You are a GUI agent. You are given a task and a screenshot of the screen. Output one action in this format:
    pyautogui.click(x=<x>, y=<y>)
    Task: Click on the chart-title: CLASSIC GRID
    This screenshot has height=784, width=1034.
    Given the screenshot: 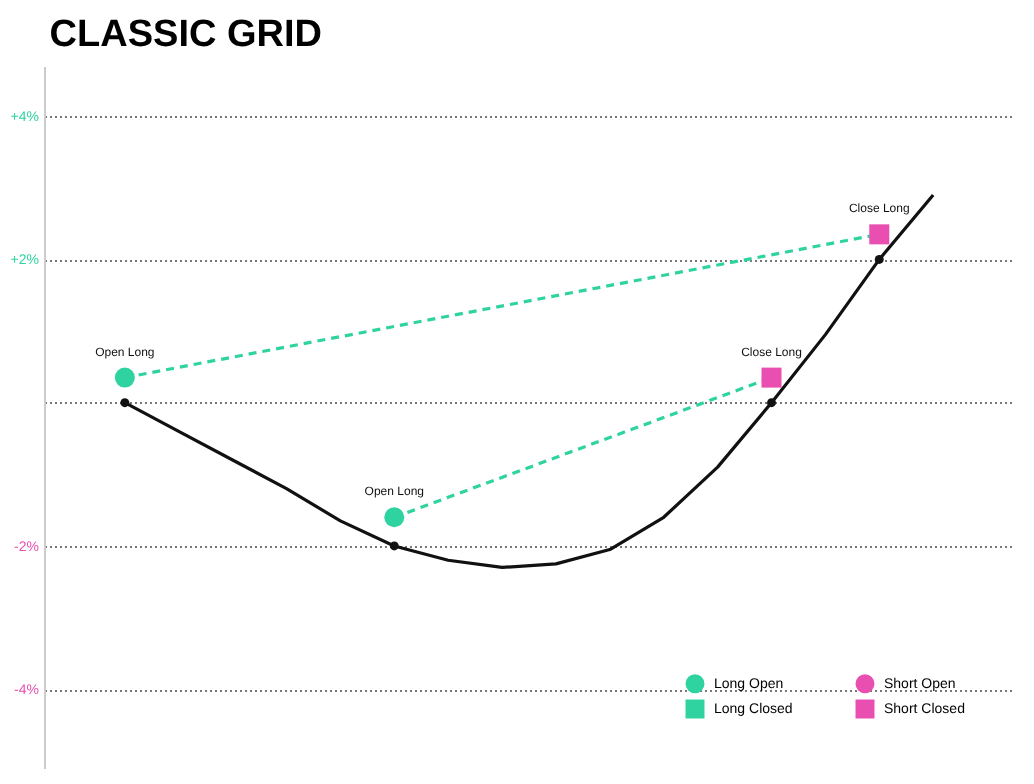 What is the action you would take?
    pyautogui.click(x=185, y=35)
    